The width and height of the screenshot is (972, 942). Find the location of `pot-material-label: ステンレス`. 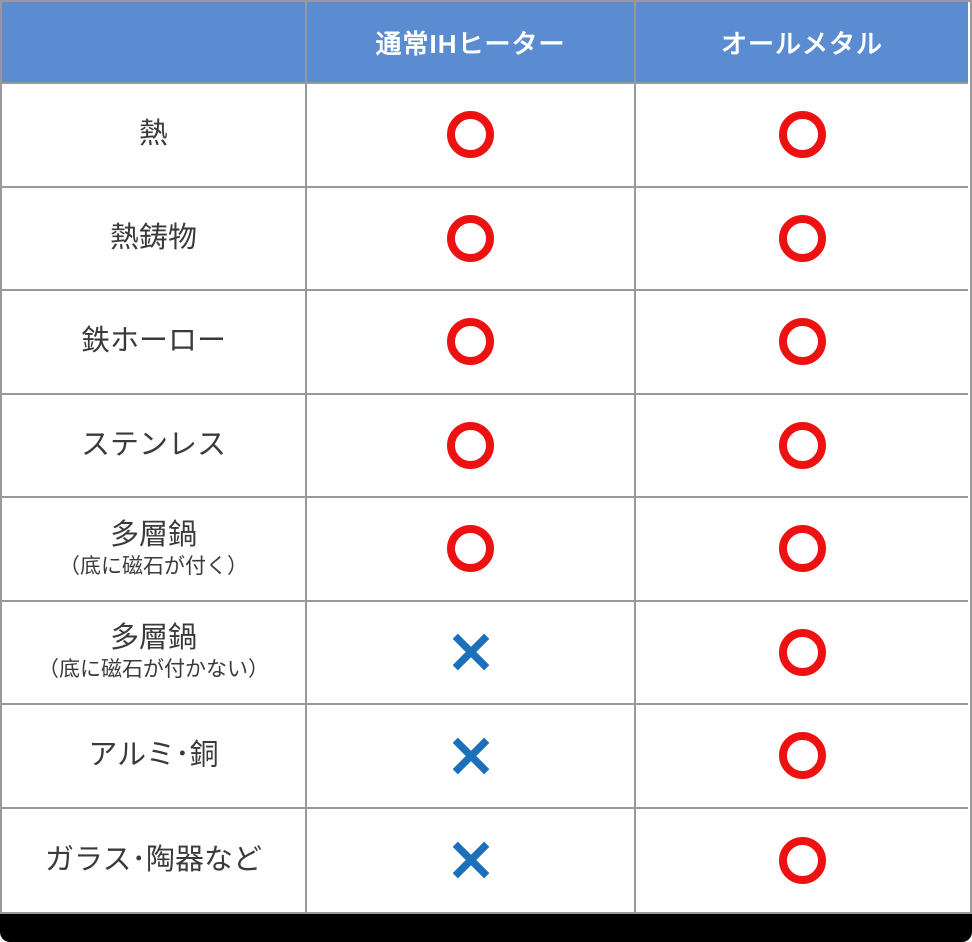

pot-material-label: ステンレス is located at coordinates (153, 444).